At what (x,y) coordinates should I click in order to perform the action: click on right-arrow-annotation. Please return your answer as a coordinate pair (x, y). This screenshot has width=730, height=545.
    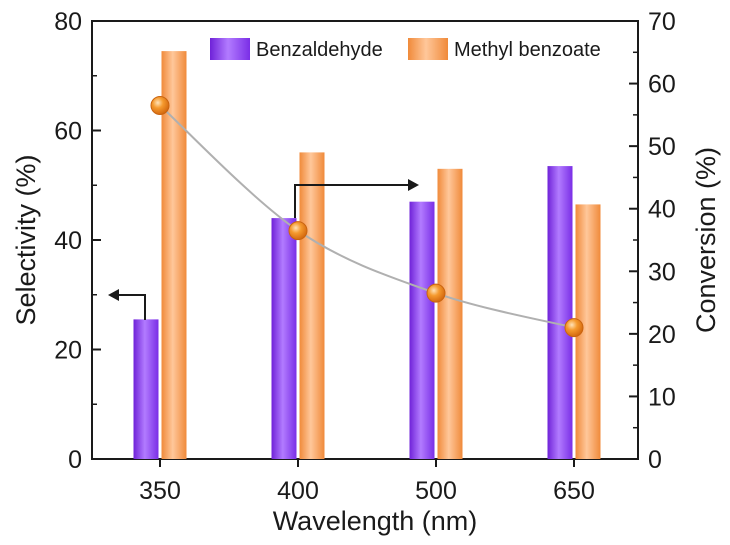
    Looking at the image, I should click on (351, 201).